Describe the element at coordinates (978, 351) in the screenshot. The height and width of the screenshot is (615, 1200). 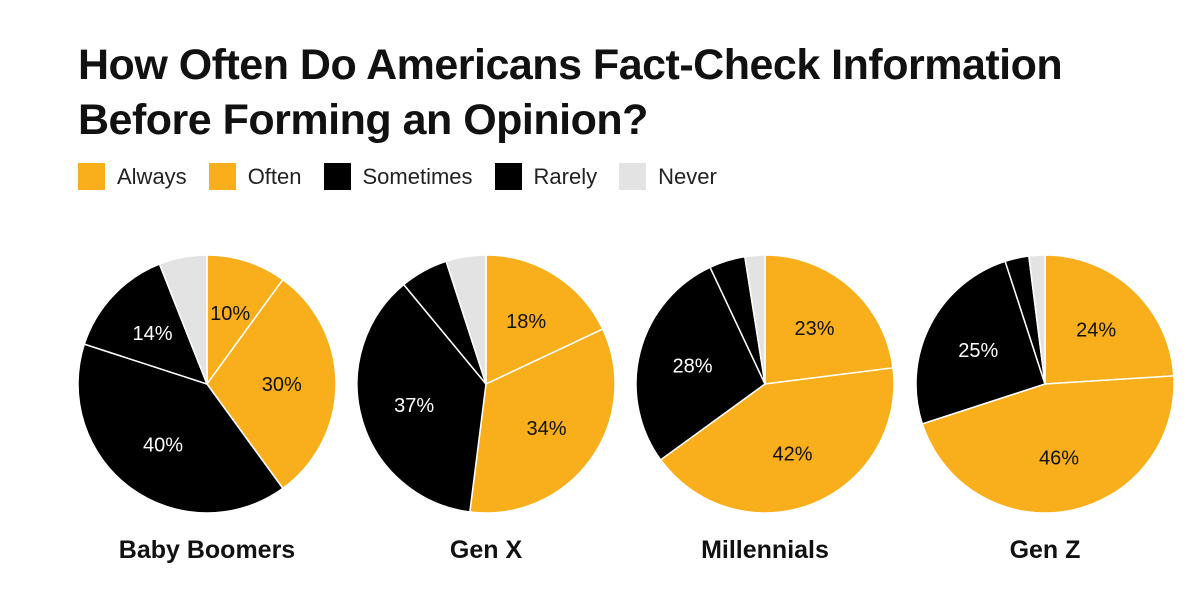
I see `slice-label-gen-z-sometimes: 25%` at that location.